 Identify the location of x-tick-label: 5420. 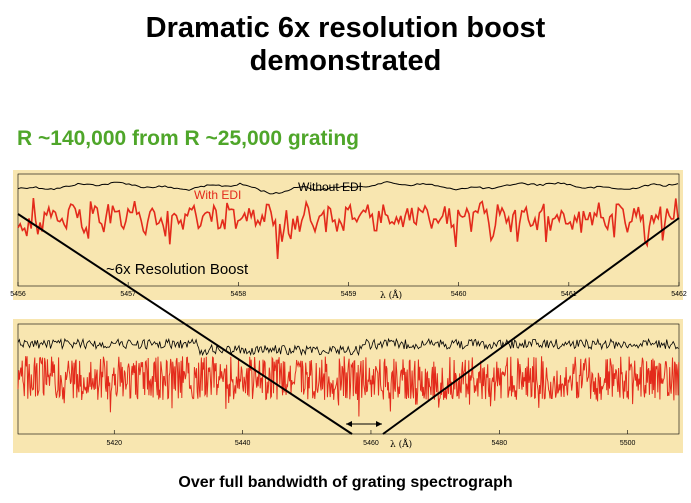
(114, 443).